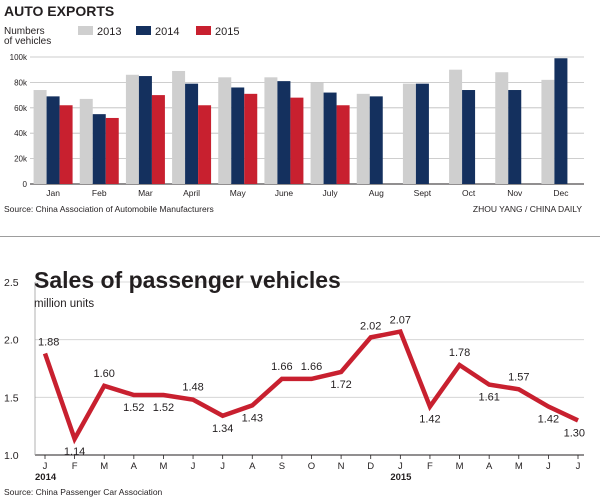 This screenshot has width=600, height=501. I want to click on sales-x-tick-label: F, so click(75, 466).